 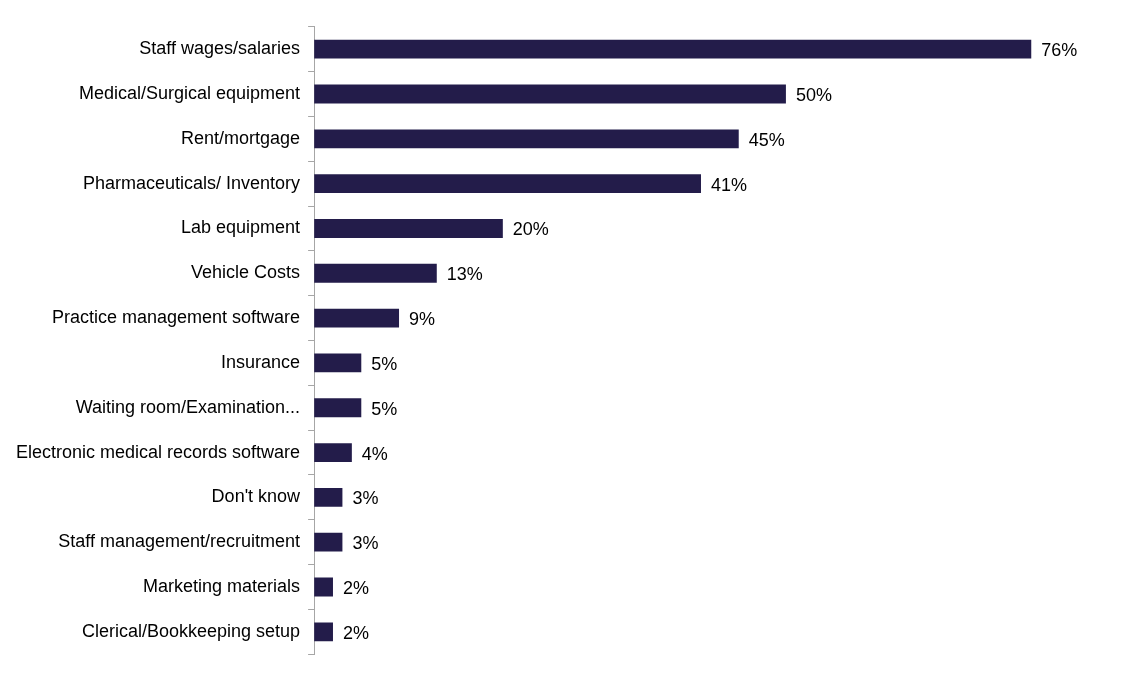 What do you see at coordinates (241, 227) in the screenshot?
I see `y-tick-label: Lab equipment` at bounding box center [241, 227].